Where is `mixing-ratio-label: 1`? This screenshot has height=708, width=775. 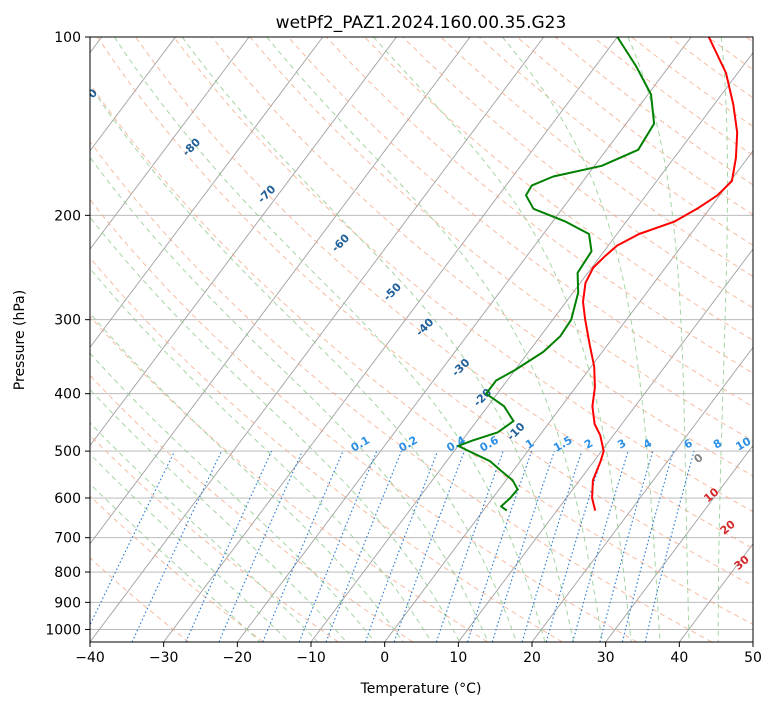
mixing-ratio-label: 1 is located at coordinates (529, 444).